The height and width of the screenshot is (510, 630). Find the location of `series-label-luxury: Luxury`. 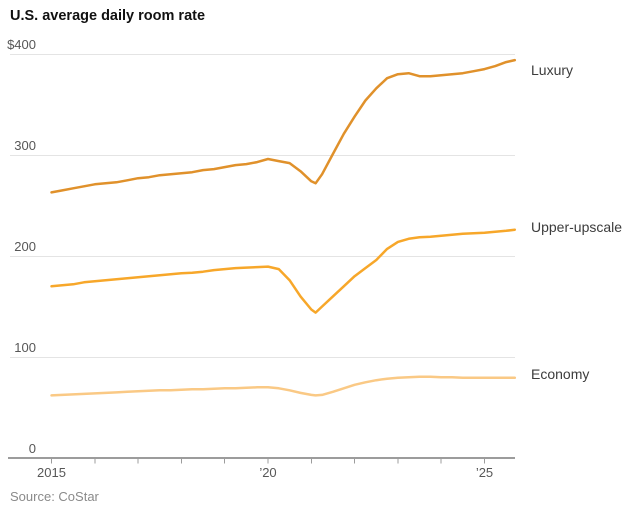

series-label-luxury: Luxury is located at coordinates (552, 70).